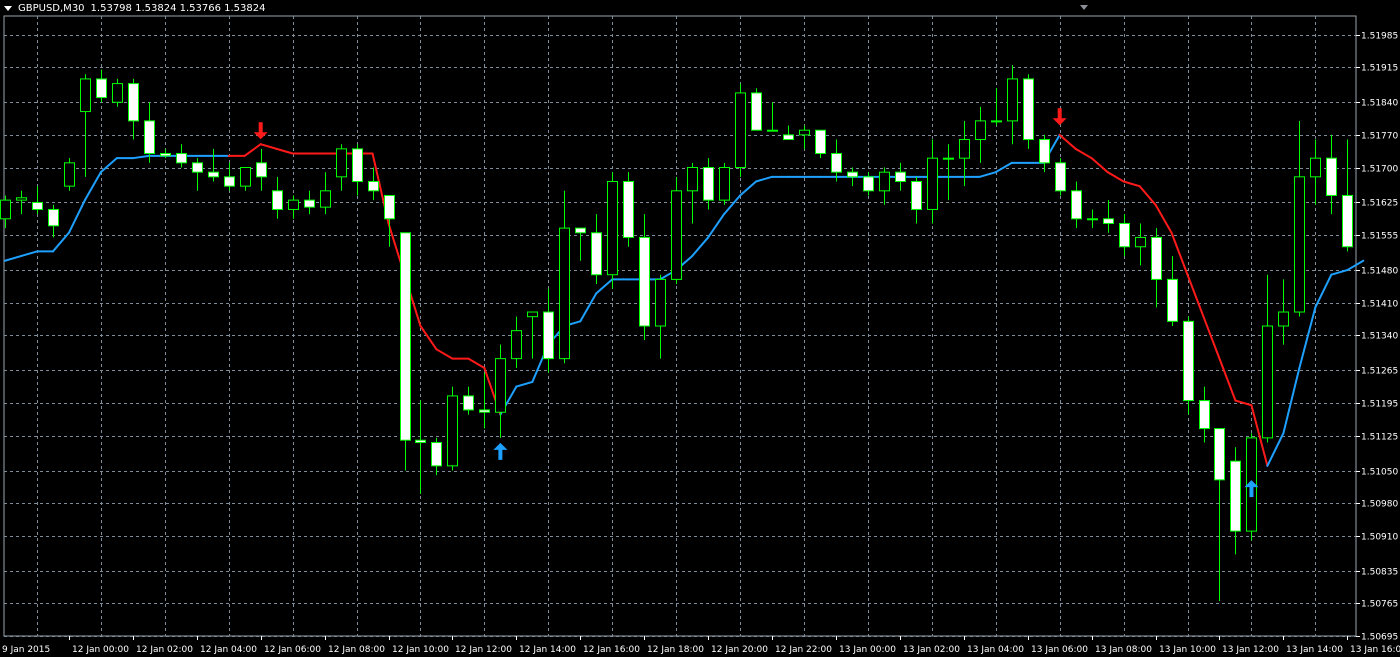 The width and height of the screenshot is (1400, 657). Describe the element at coordinates (611, 650) in the screenshot. I see `time-tick-label: 12 Jan 16:00` at that location.